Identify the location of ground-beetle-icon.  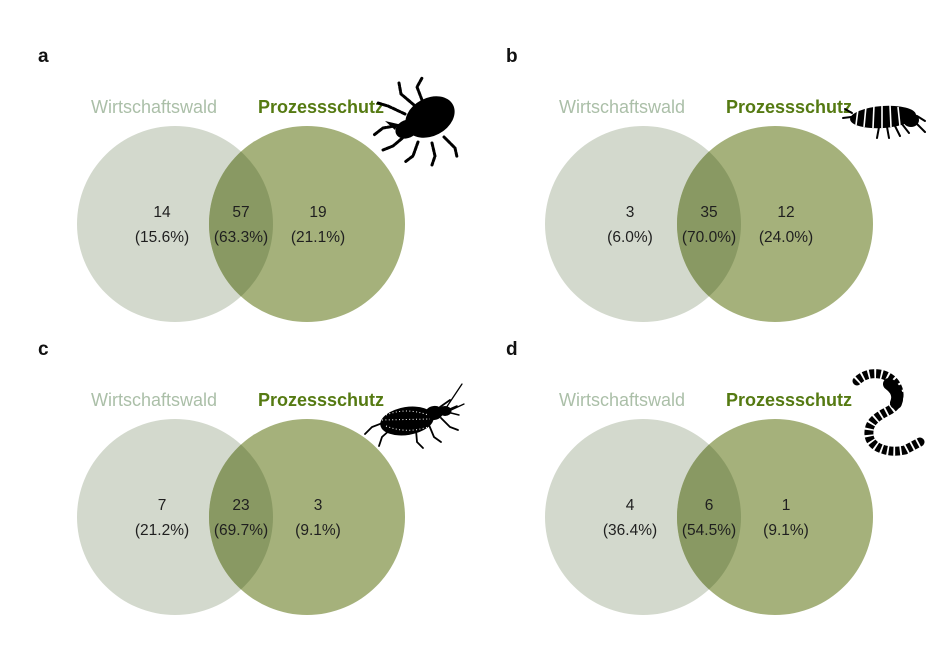
(414, 416).